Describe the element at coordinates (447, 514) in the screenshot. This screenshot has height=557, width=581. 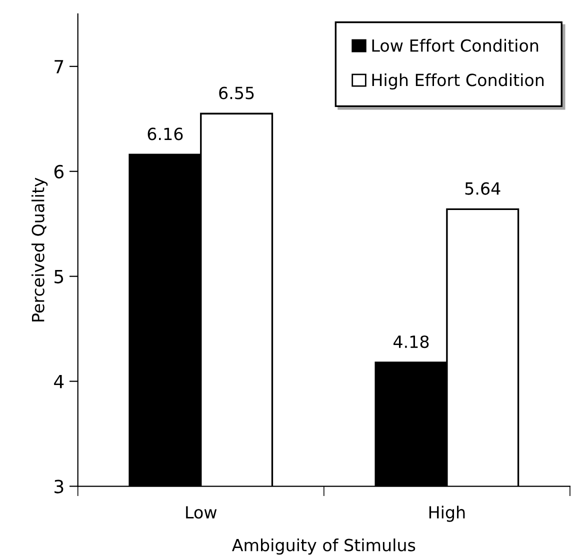
I see `x-tick-label: High` at that location.